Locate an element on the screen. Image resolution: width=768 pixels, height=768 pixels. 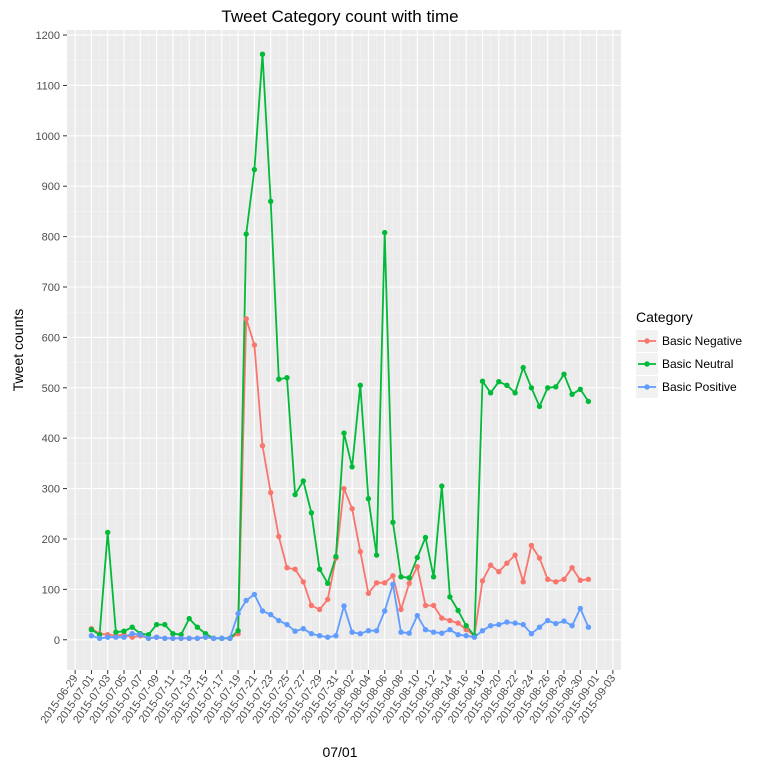
y-tick-label: 900 is located at coordinates (51, 187).